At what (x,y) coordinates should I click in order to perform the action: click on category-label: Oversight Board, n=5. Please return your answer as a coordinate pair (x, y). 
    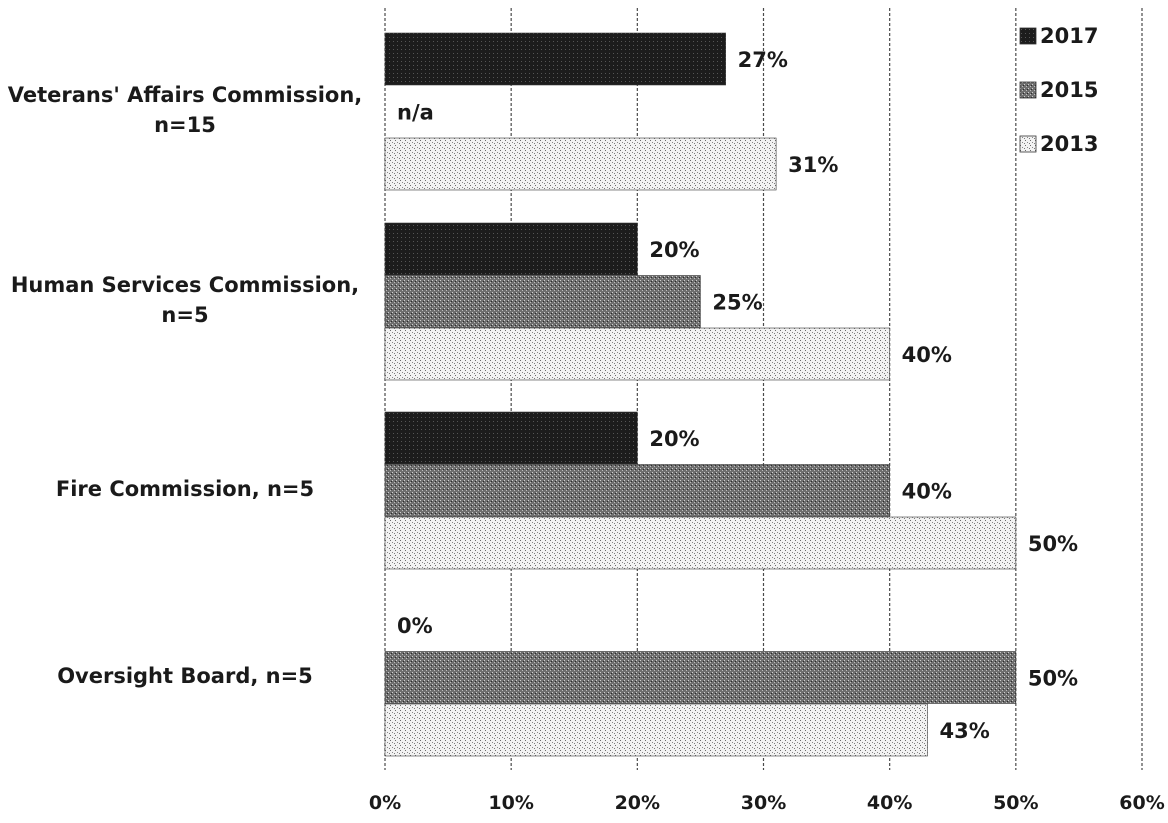
    Looking at the image, I should click on (185, 676).